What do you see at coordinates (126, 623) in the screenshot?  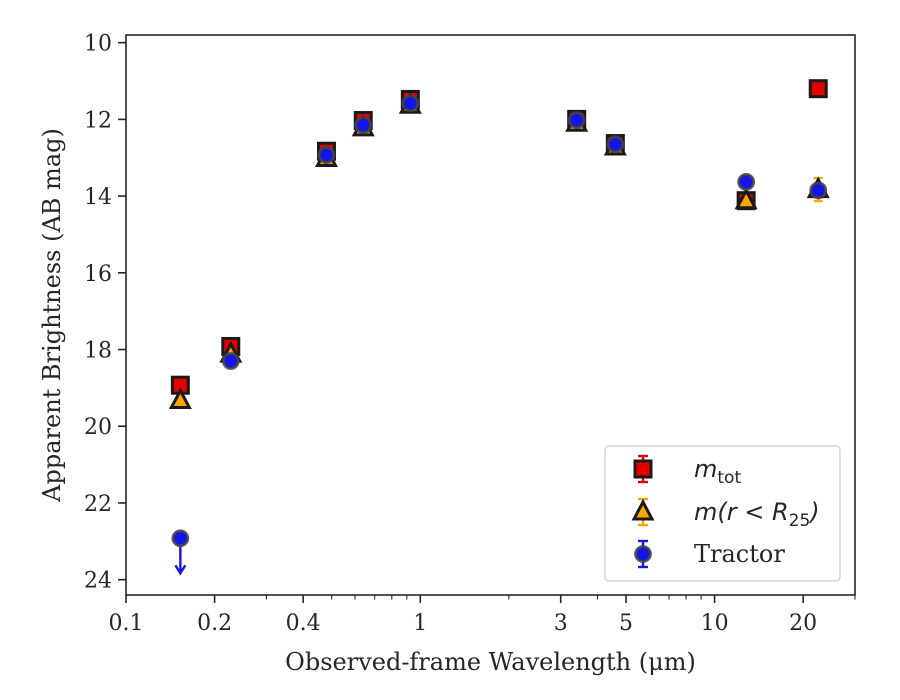 I see `x-tick-label: 0.1` at bounding box center [126, 623].